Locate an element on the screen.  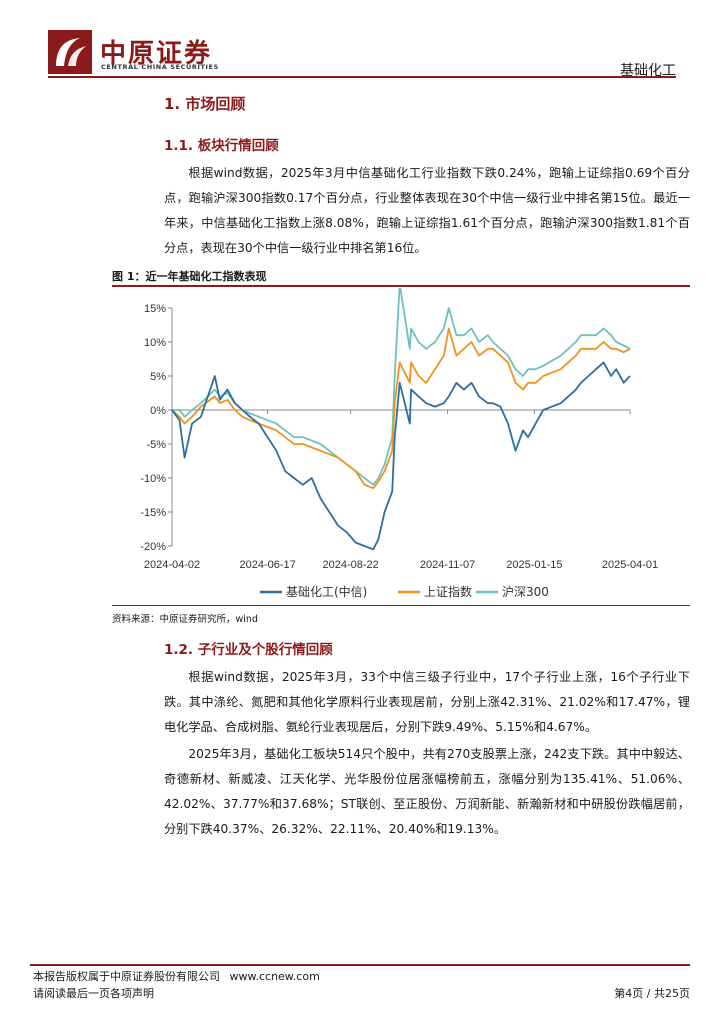
x-tick-label: 2024-11-07 is located at coordinates (447, 565).